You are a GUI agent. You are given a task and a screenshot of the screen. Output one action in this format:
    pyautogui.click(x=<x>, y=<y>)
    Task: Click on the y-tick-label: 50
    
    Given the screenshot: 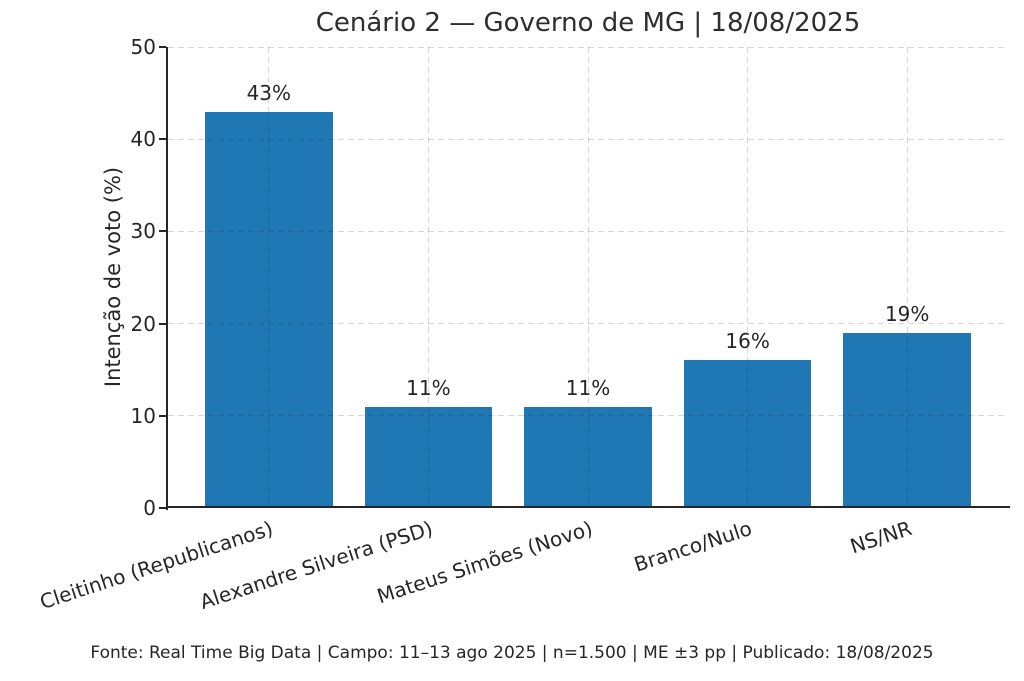 What is the action you would take?
    pyautogui.click(x=143, y=47)
    